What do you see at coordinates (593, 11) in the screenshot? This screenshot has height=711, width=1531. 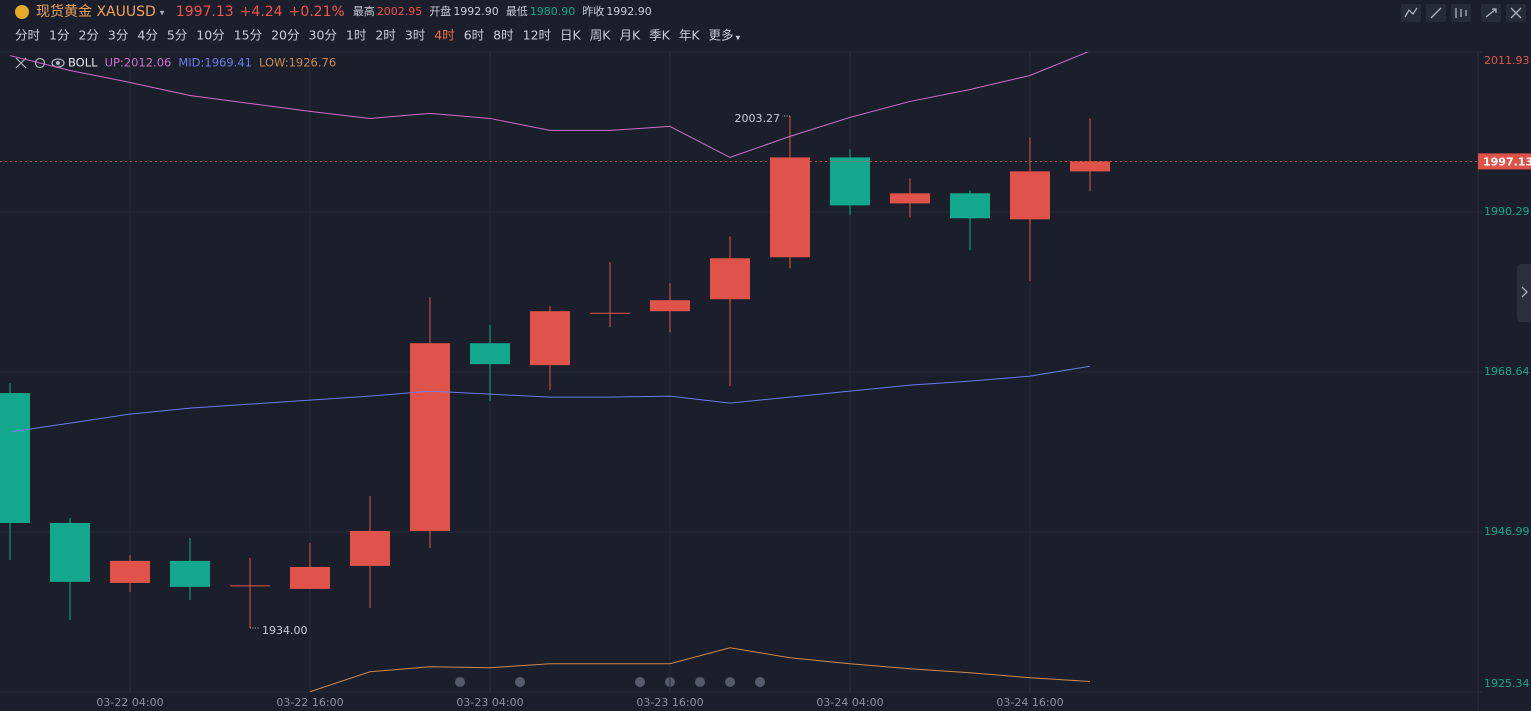 I see `stat-label: 昨收` at bounding box center [593, 11].